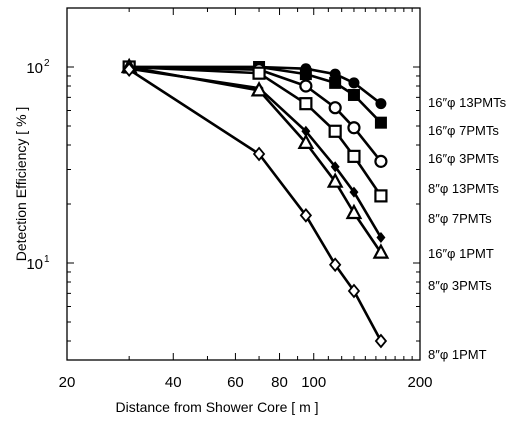  What do you see at coordinates (463, 188) in the screenshot?
I see `series-label: 8″φ 13PMTs` at bounding box center [463, 188].